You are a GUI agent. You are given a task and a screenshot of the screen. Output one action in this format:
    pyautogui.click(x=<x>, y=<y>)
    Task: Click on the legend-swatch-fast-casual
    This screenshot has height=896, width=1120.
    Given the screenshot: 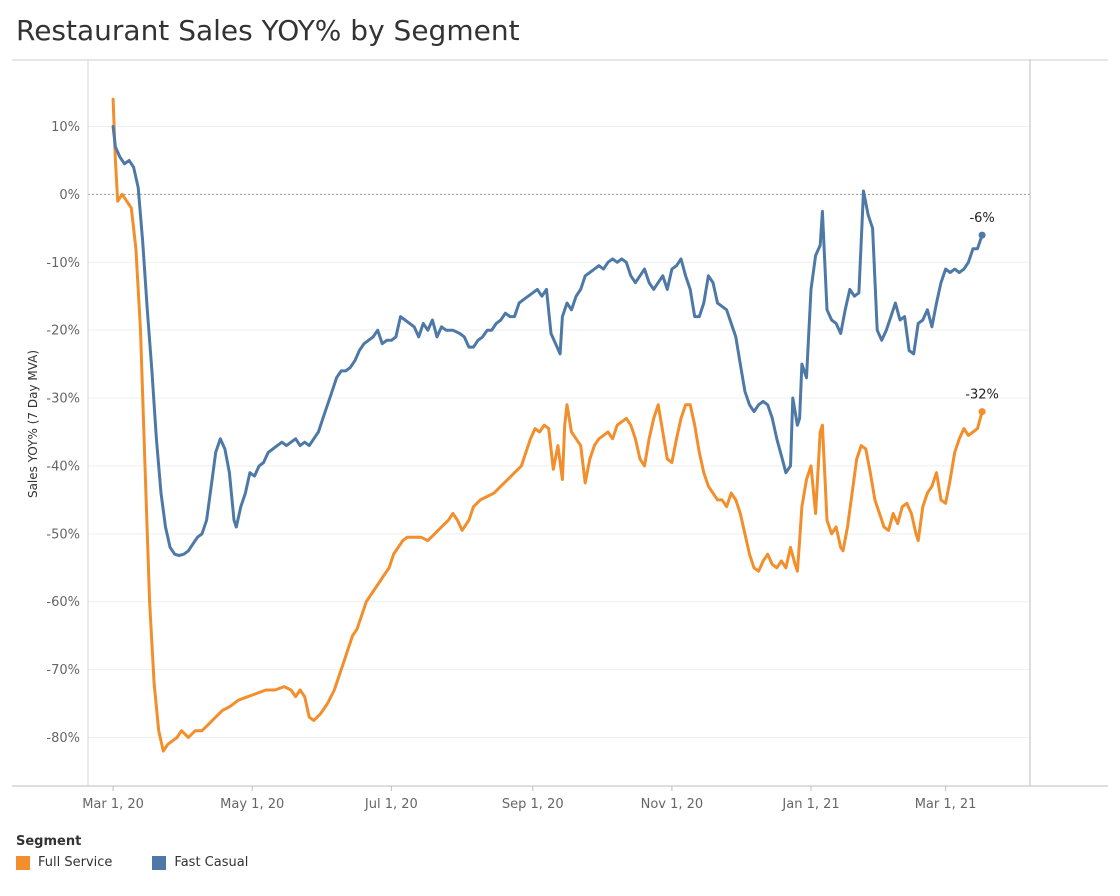 What is the action you would take?
    pyautogui.click(x=159, y=862)
    